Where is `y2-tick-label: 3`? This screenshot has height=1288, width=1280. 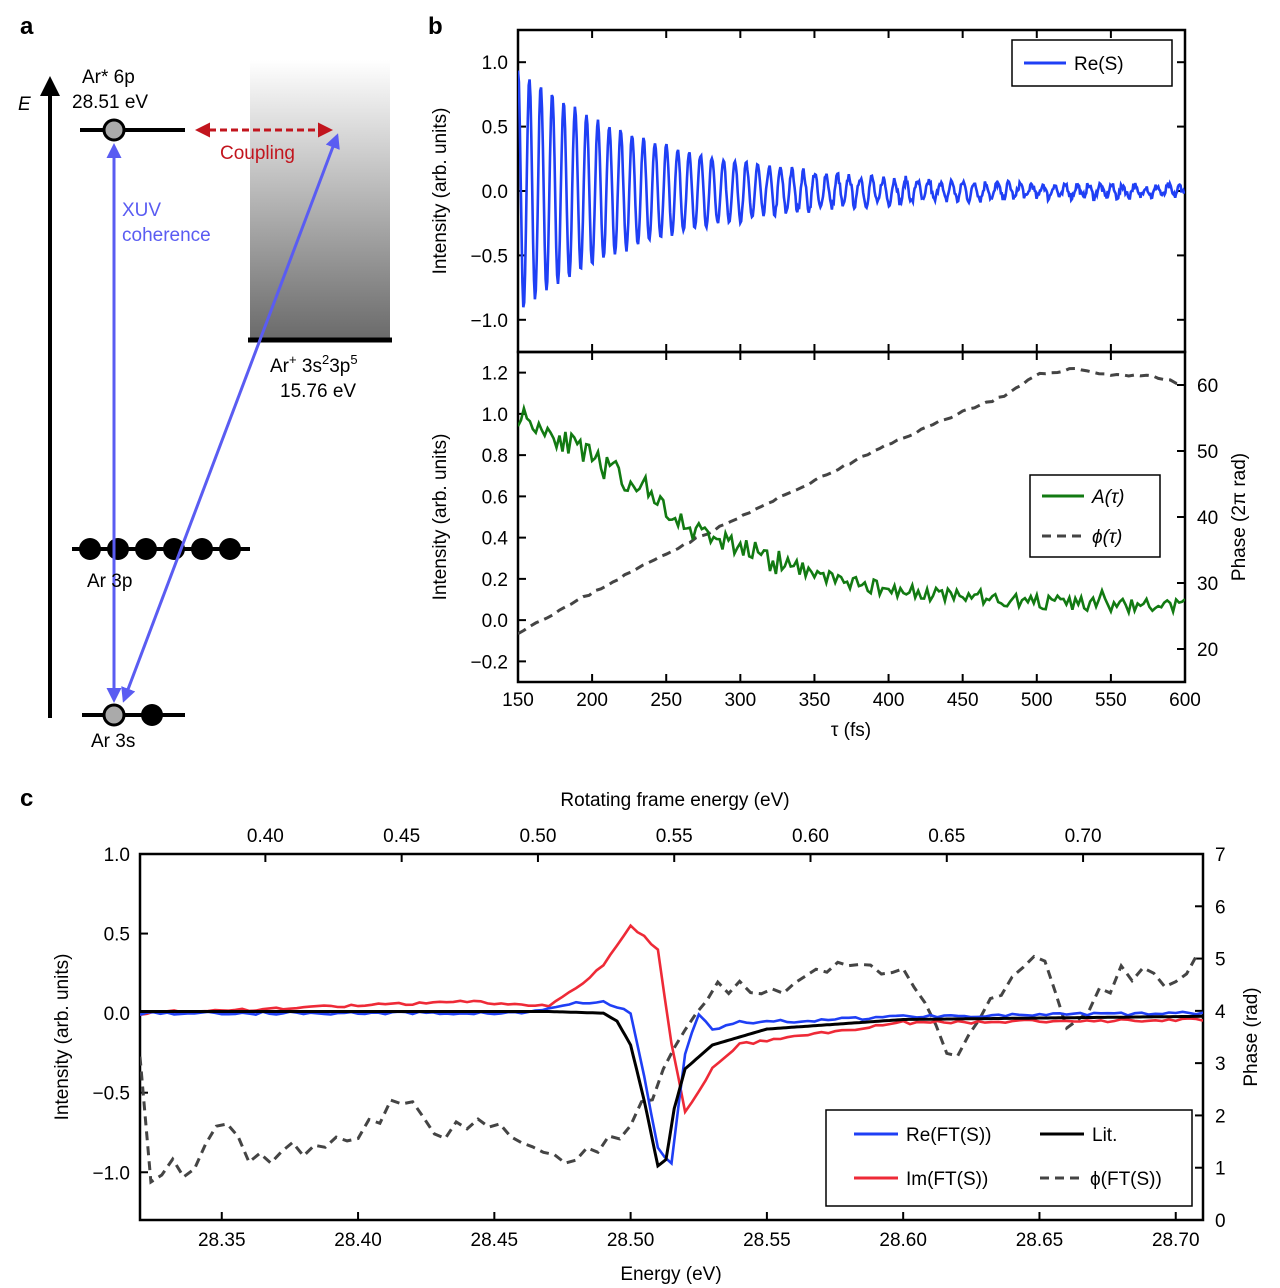 y2-tick-label: 3 is located at coordinates (1220, 1064).